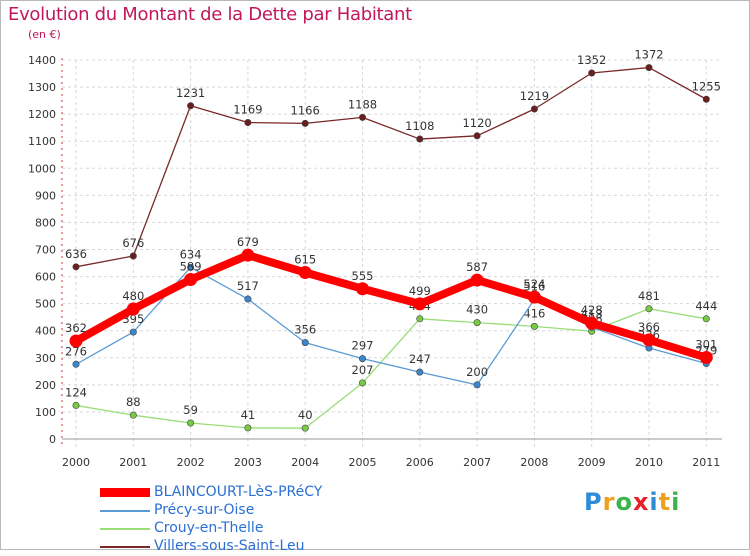  Describe the element at coordinates (209, 528) in the screenshot. I see `legend-label: Crouy-en-Thelle` at that location.